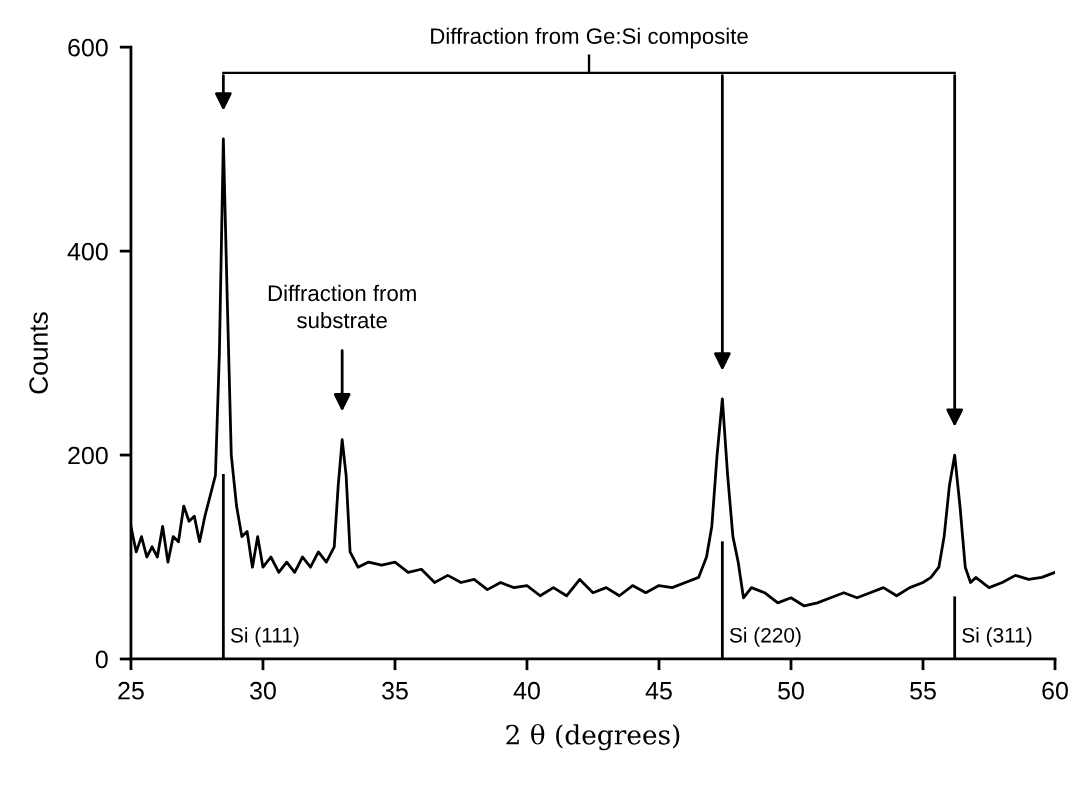 Image resolution: width=1076 pixels, height=786 pixels. What do you see at coordinates (88, 47) in the screenshot?
I see `y-tick-label: 600` at bounding box center [88, 47].